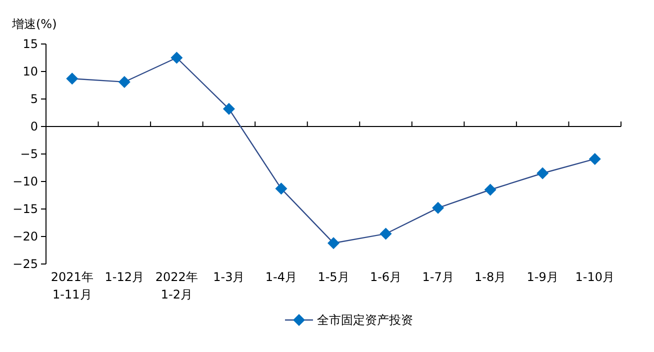 The width and height of the screenshot is (654, 352). Describe the element at coordinates (334, 277) in the screenshot. I see `x-tick-label: 1-5月` at that location.